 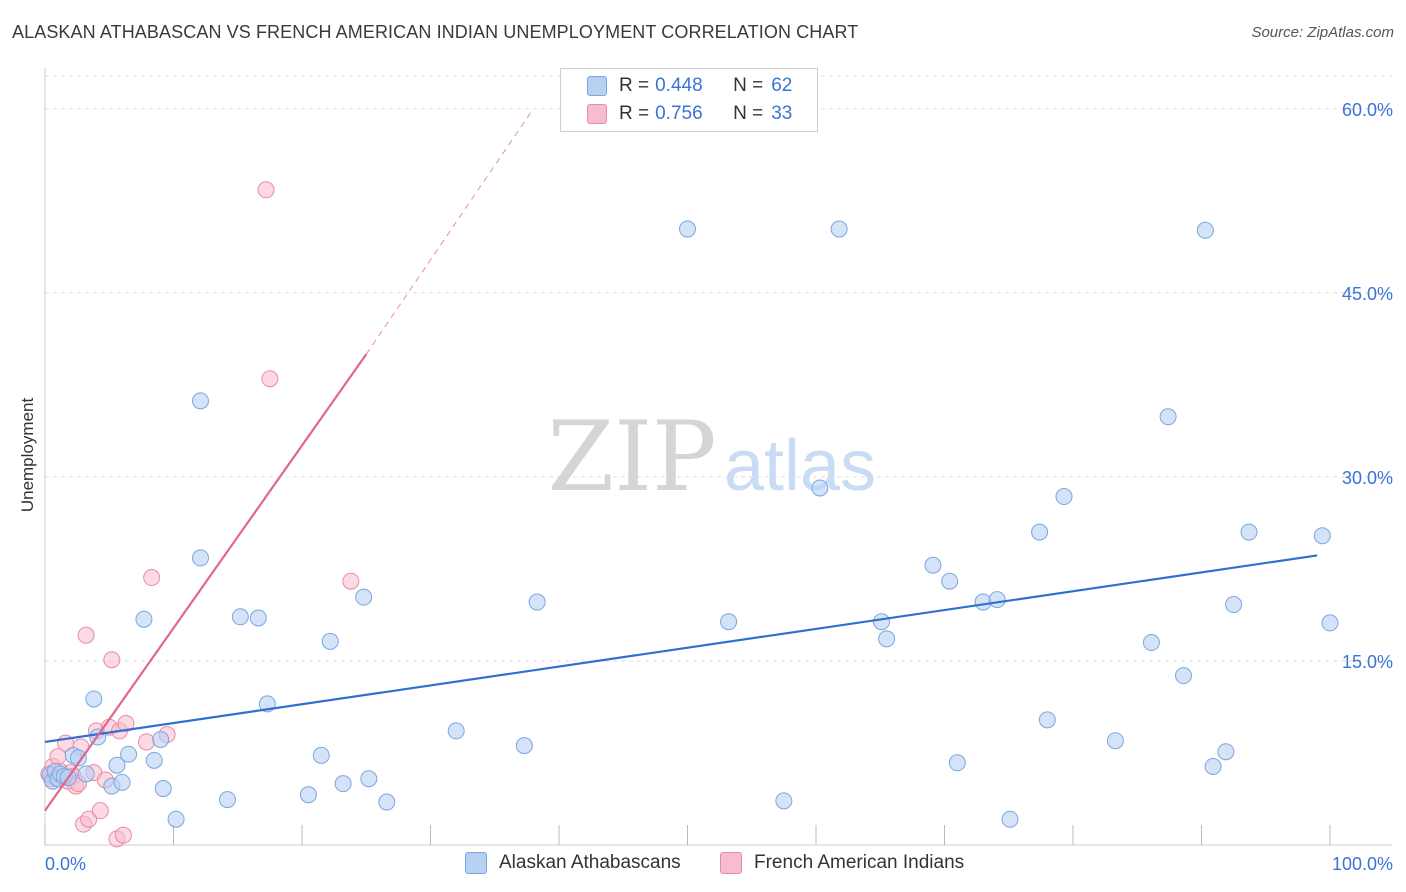 I want to click on bottom-legend-swatch-pink, so click(x=731, y=863).